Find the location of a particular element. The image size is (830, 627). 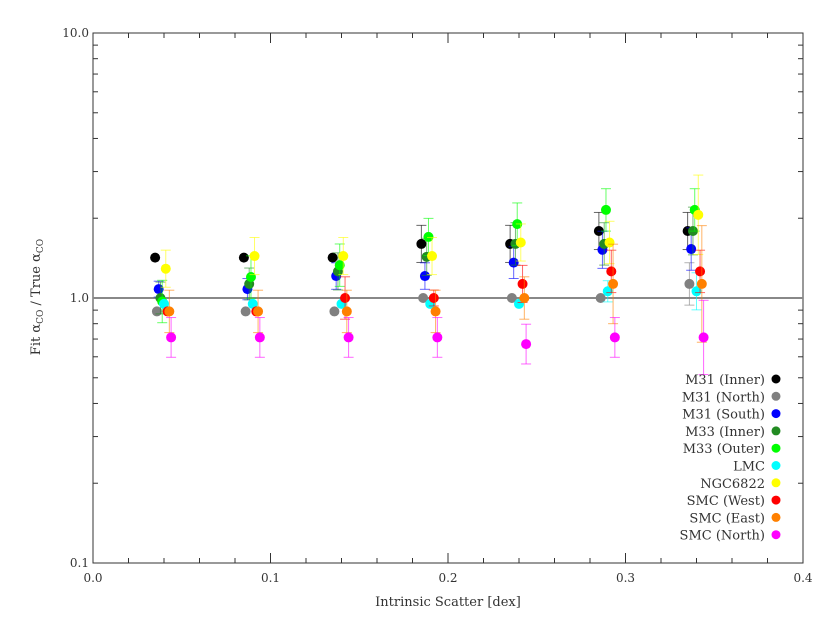

x-tick-label: 0.4 is located at coordinates (802, 578).